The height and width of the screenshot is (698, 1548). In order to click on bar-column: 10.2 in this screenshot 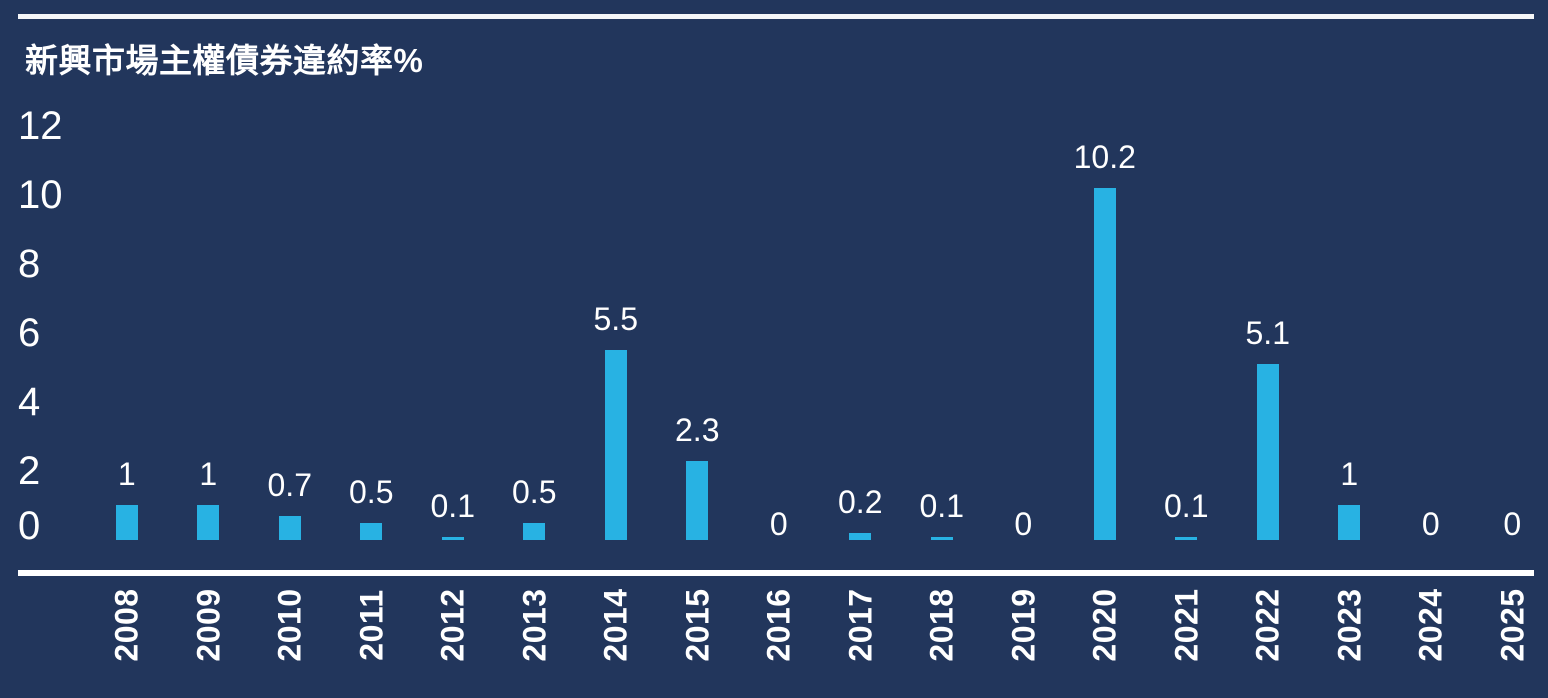, I will do `click(1105, 325)`.